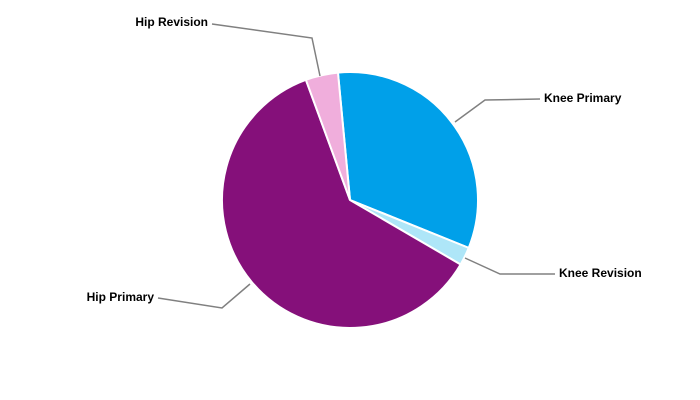 The image size is (700, 400). Describe the element at coordinates (600, 273) in the screenshot. I see `slice-label: Knee Revision` at that location.